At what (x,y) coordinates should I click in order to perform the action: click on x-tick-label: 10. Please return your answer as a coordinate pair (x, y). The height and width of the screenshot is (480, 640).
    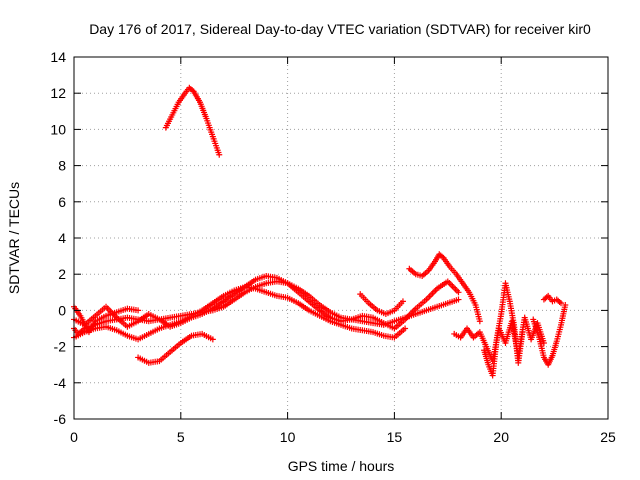
    Looking at the image, I should click on (288, 437).